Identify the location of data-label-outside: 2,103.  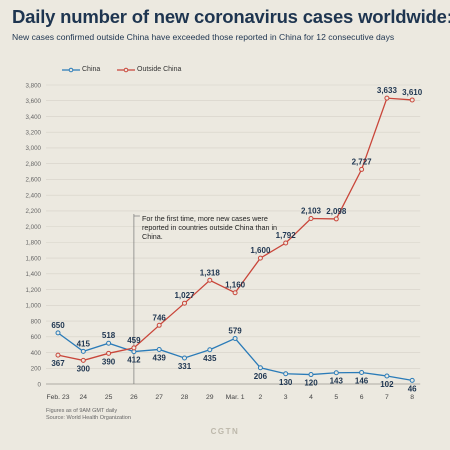
(311, 211).